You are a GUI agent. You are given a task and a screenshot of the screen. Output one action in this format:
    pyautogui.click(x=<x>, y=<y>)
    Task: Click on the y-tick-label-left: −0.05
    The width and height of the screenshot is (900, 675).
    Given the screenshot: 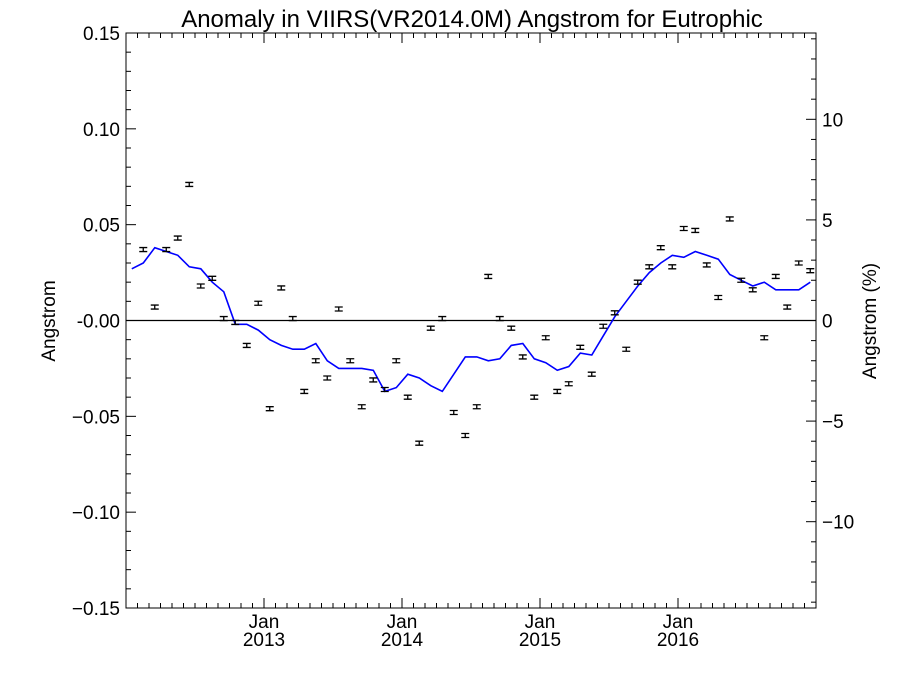 What is the action you would take?
    pyautogui.click(x=96, y=417)
    